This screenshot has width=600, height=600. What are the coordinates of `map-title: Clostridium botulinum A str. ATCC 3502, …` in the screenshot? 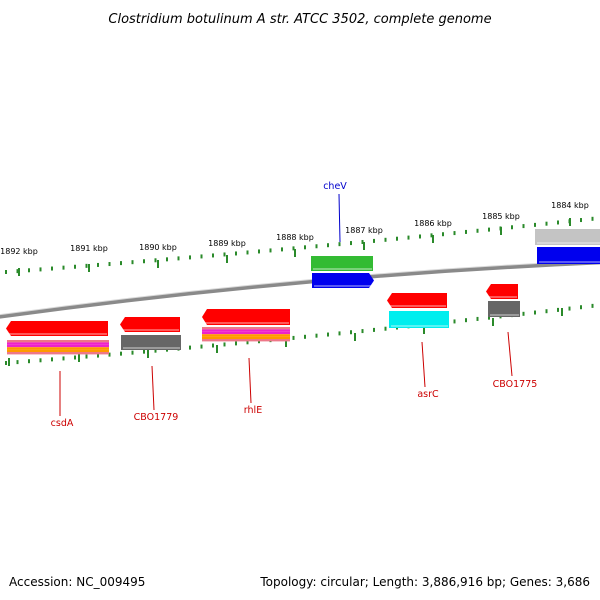 It's located at (299, 19).